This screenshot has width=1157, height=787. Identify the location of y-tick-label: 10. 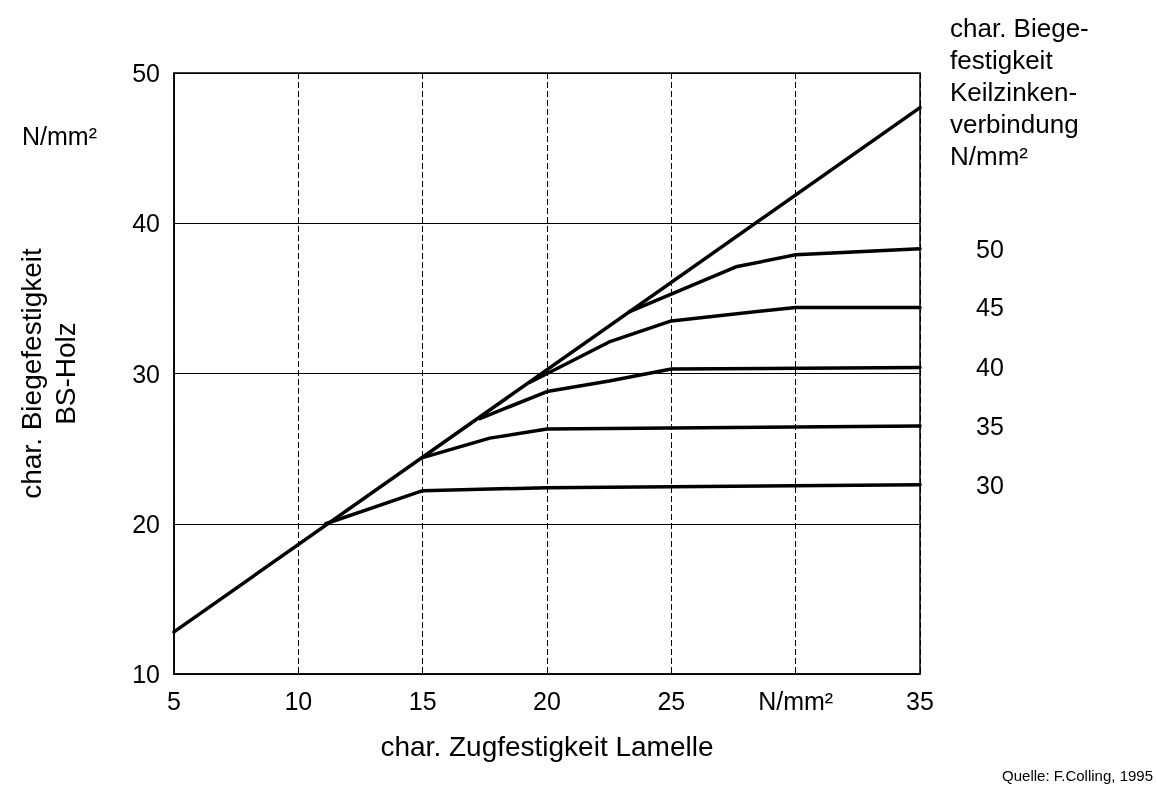
(146, 674).